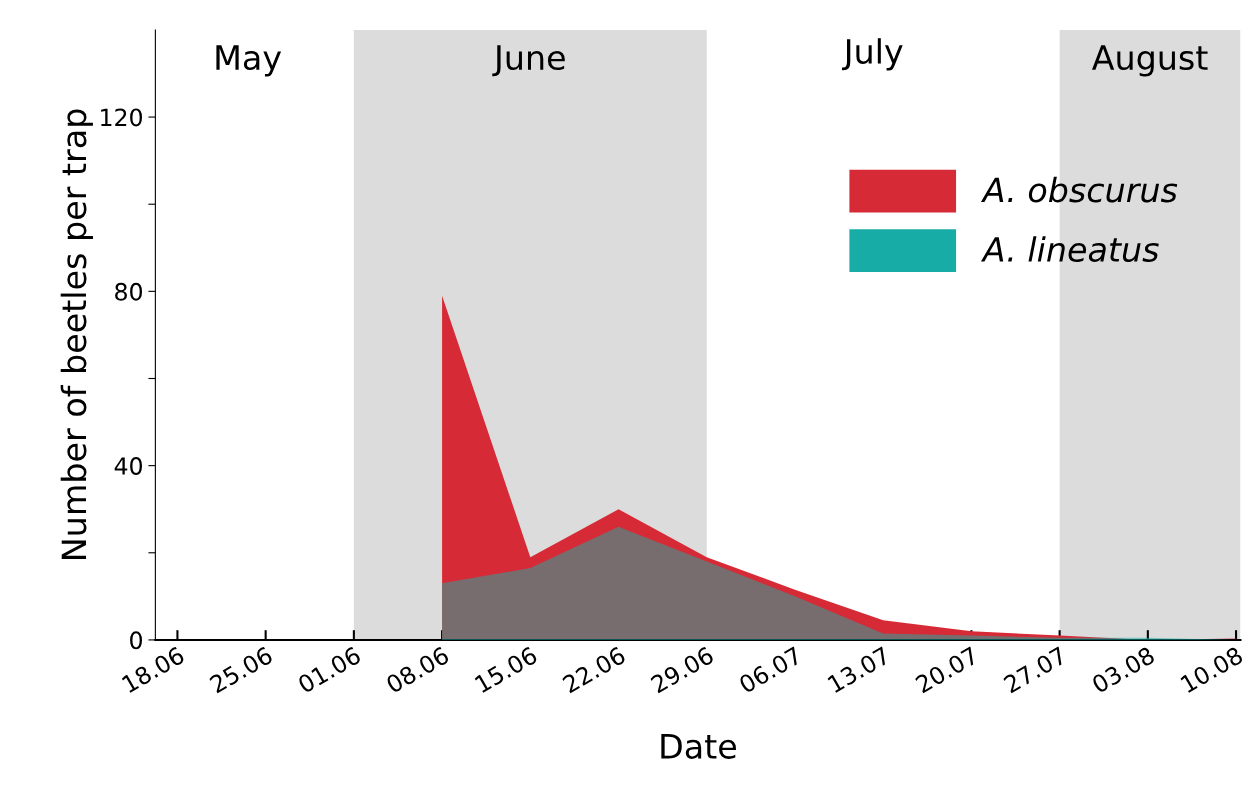 The image size is (1253, 809). What do you see at coordinates (76, 334) in the screenshot?
I see `y-axis-title: Number of beetles per trap` at bounding box center [76, 334].